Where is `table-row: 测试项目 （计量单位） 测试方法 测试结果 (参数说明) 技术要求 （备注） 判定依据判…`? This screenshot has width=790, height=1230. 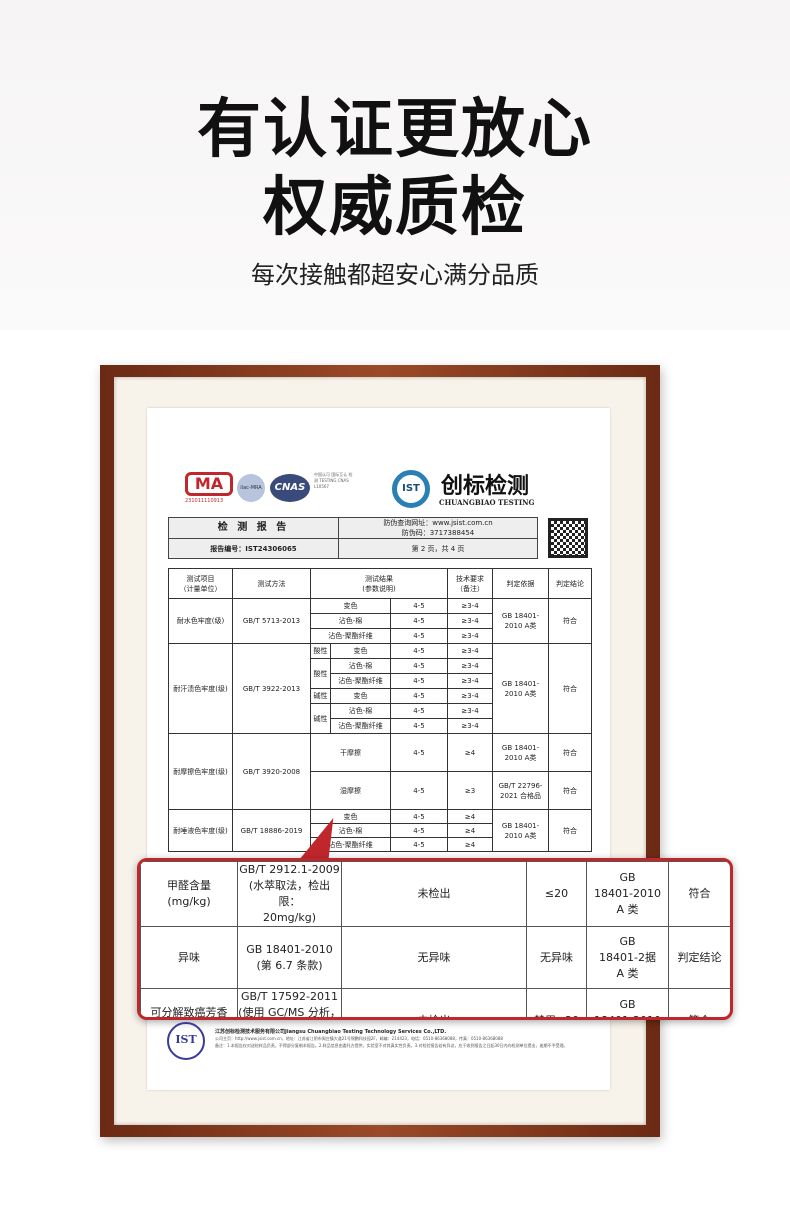
table-row: 测试项目 （计量单位） 测试方法 测试结果 (参数说明) 技术要求 （备注） 判定依据判… is located at coordinates (380, 583).